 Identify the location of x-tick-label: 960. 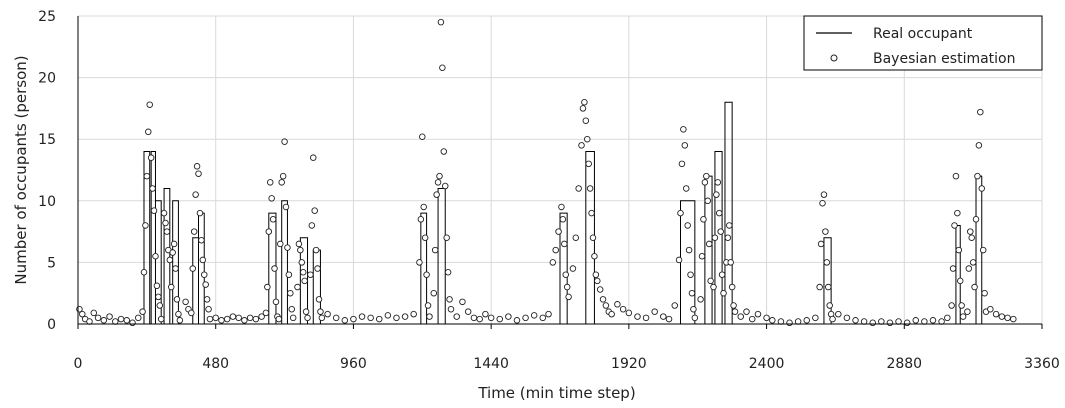
(353, 364).